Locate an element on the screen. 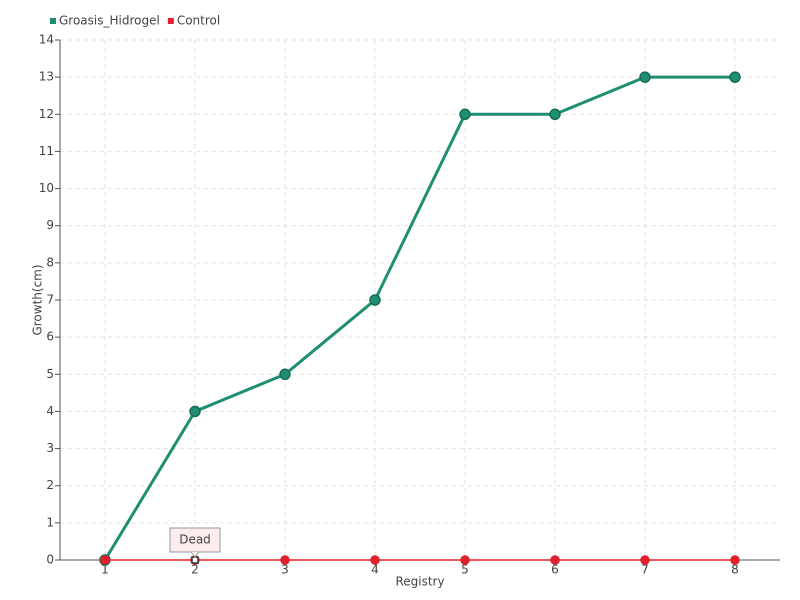 This screenshot has width=800, height=600. annotation-box is located at coordinates (195, 540).